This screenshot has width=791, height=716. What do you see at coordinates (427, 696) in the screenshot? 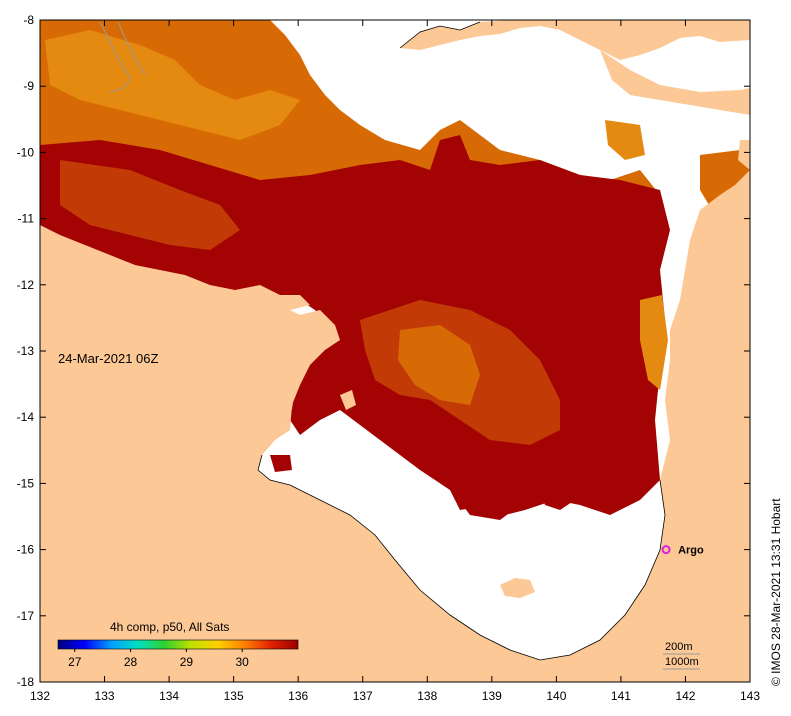
I see `lon-tick-label: 138` at bounding box center [427, 696].